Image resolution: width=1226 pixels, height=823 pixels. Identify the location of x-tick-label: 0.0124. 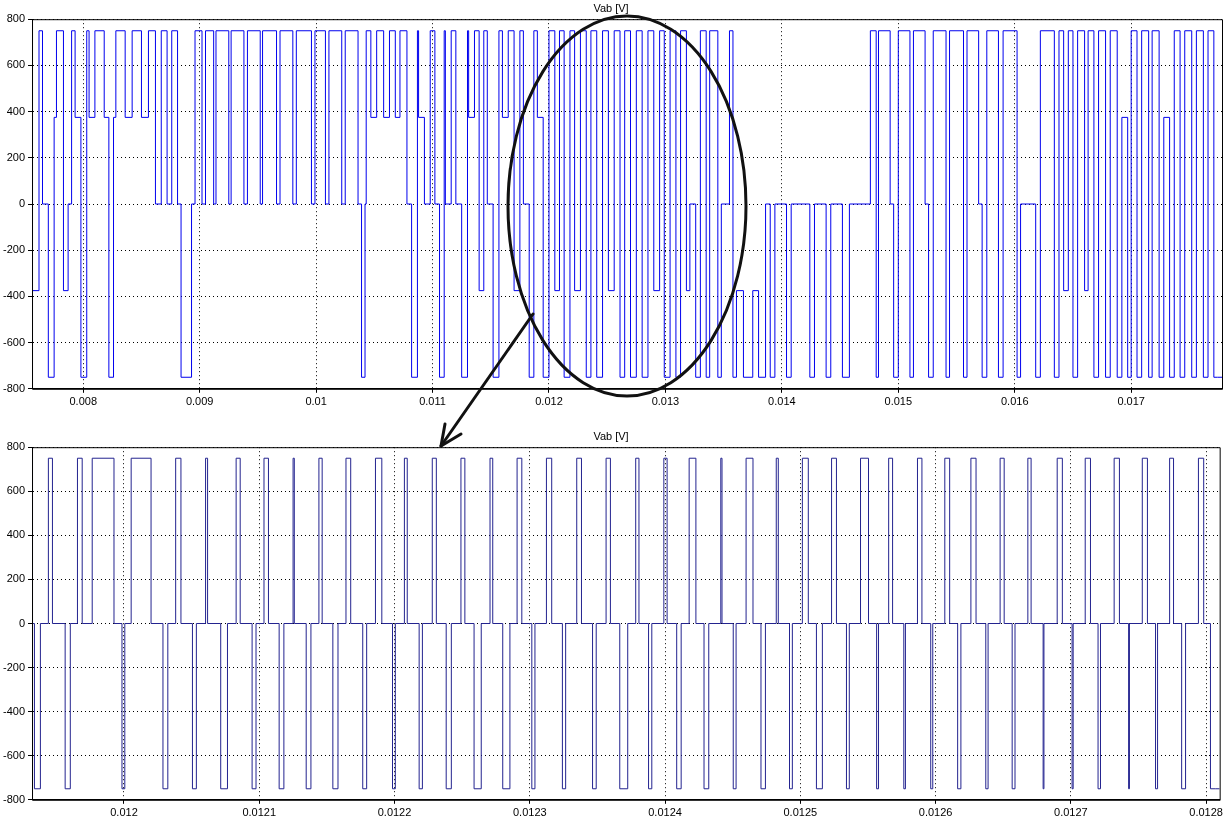
(665, 812).